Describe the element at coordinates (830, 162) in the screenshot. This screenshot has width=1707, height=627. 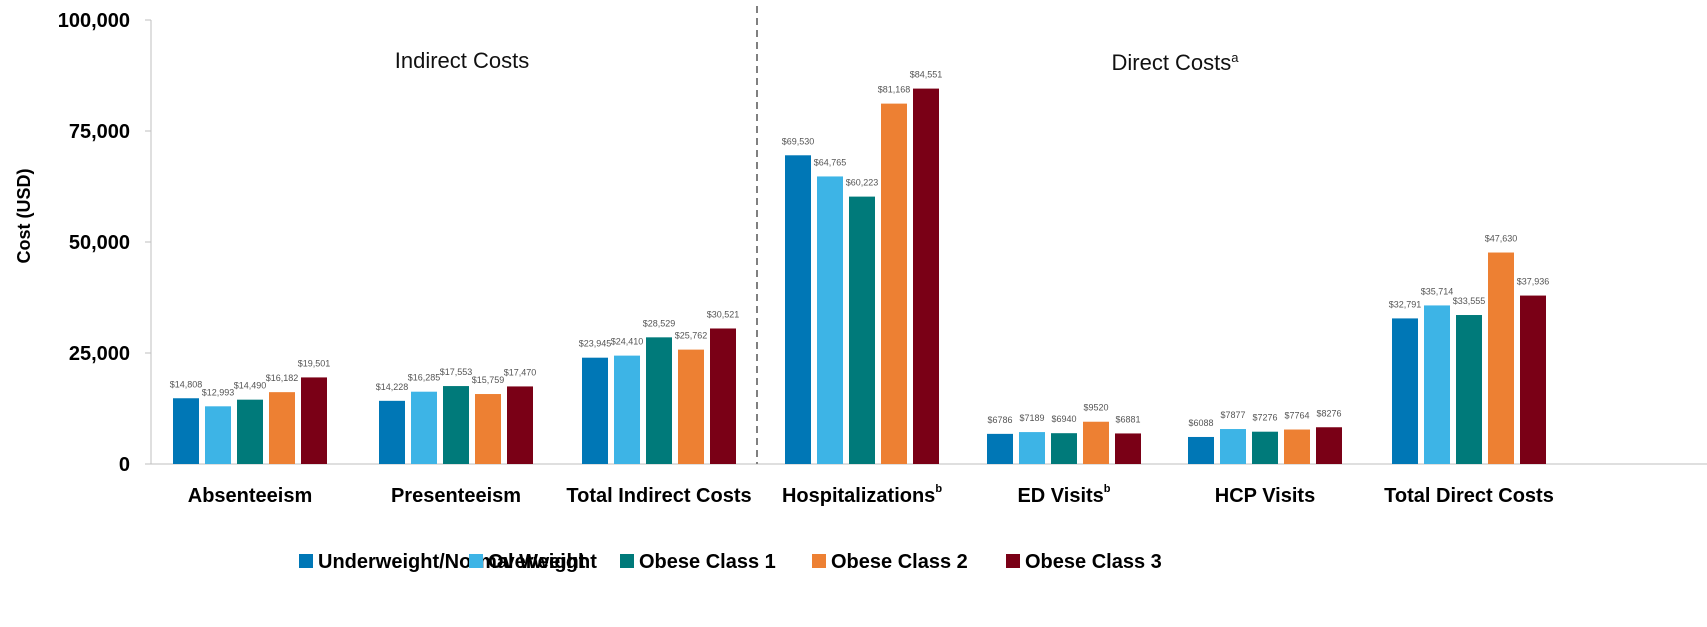
I see `data-label: $64,765` at that location.